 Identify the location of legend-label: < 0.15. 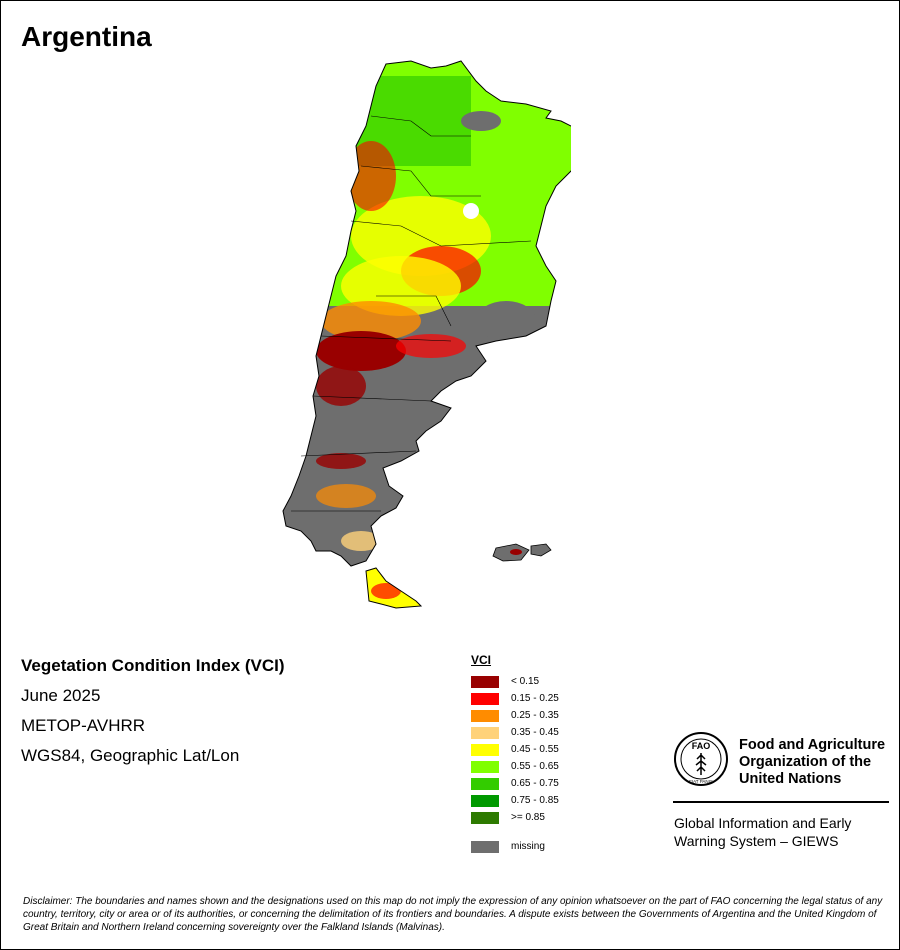
(525, 681).